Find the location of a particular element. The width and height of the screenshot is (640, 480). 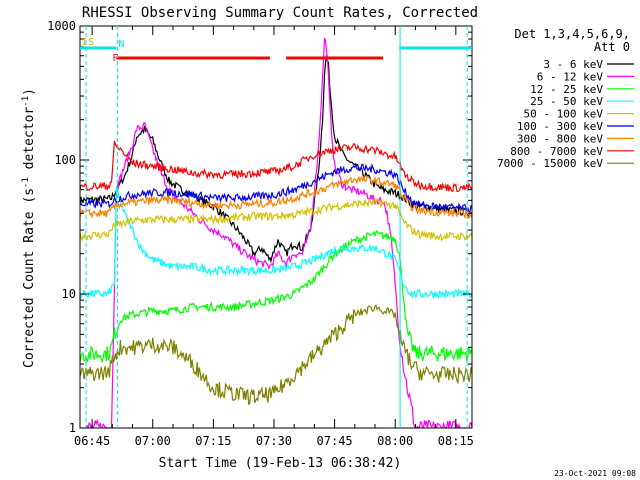

x-tick-label: 07:30 is located at coordinates (274, 441).